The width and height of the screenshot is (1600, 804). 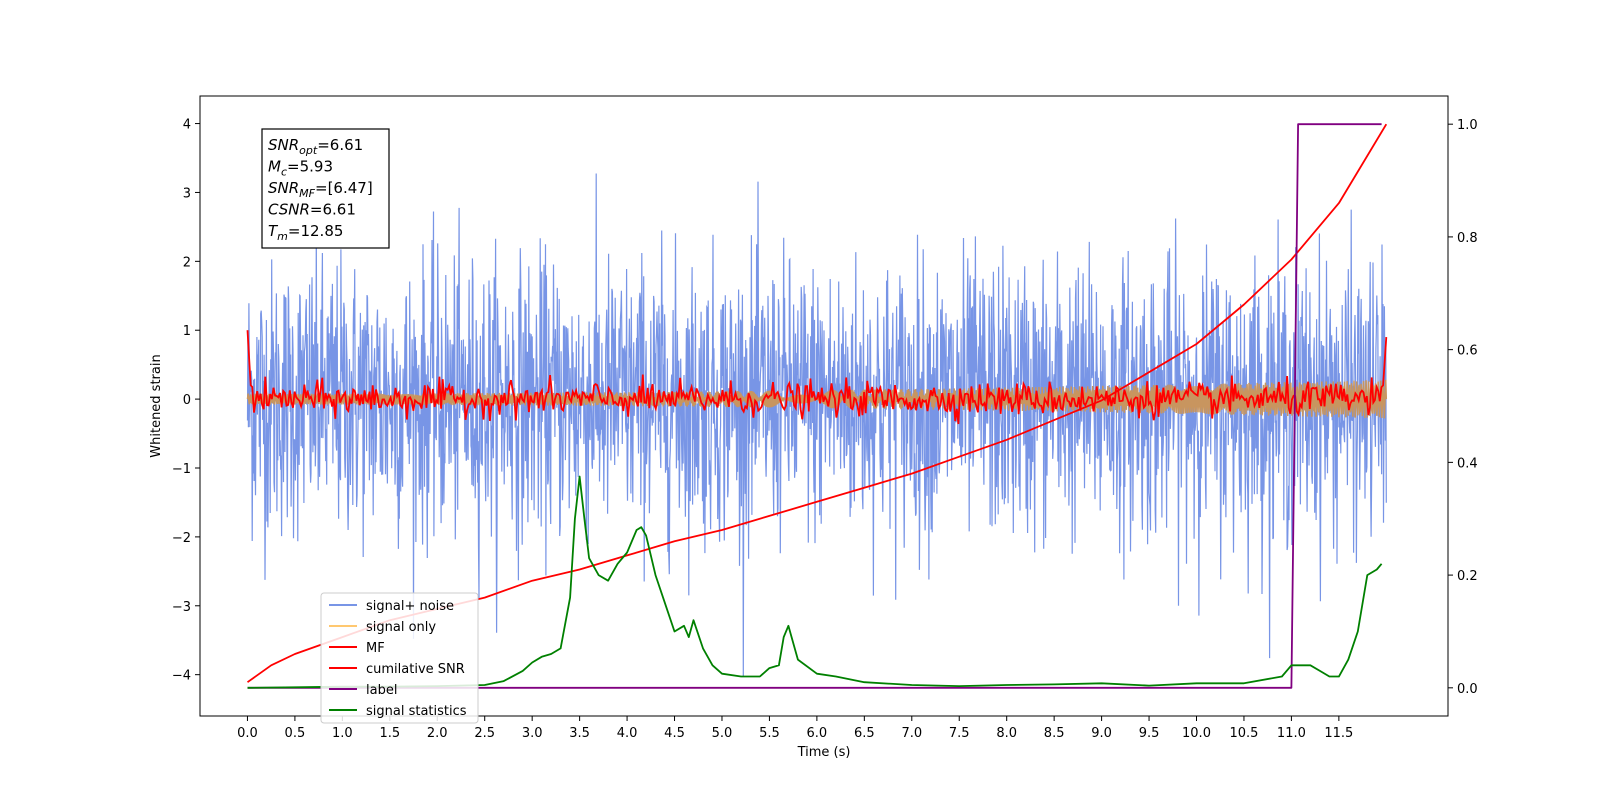 I want to click on x-tick-label: 0.5, so click(x=295, y=733).